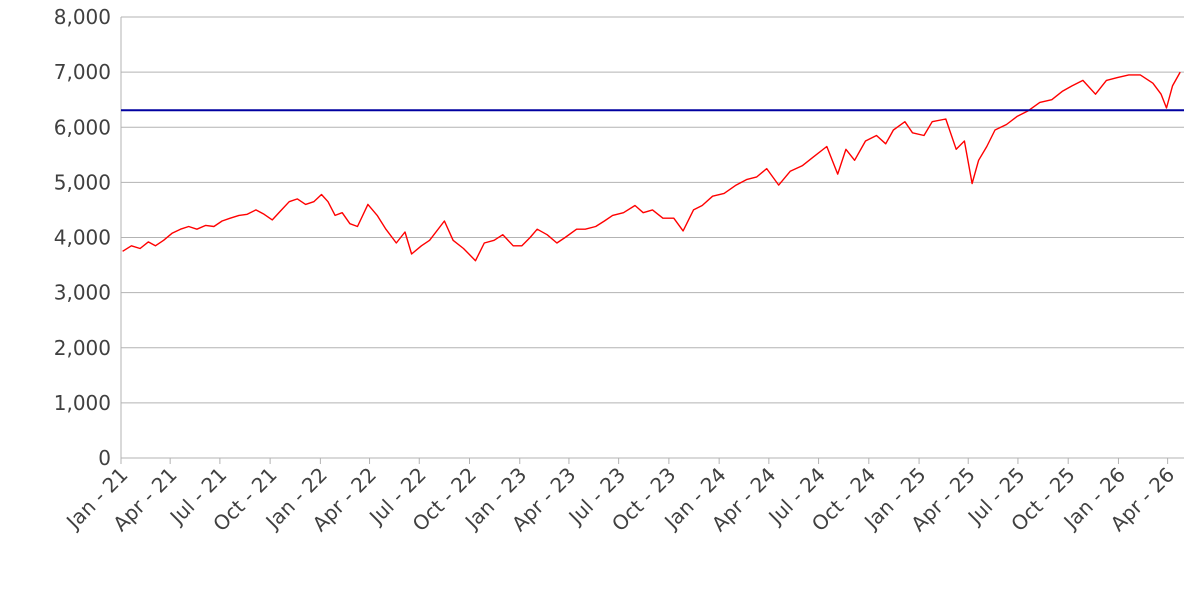 The image size is (1200, 600). I want to click on y-tick-label: 5,000, so click(82, 182).